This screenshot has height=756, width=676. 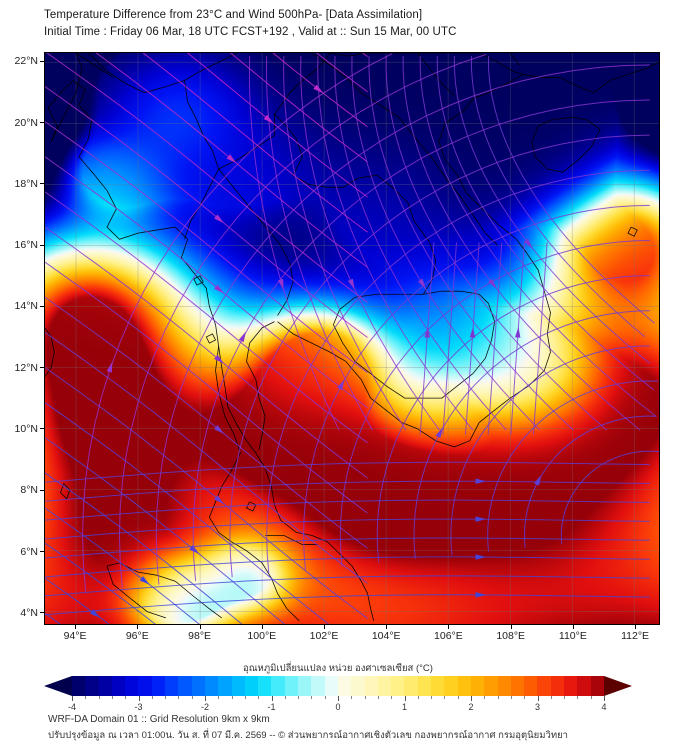 I want to click on y-axis-tick-label: 12°N, so click(x=26, y=367).